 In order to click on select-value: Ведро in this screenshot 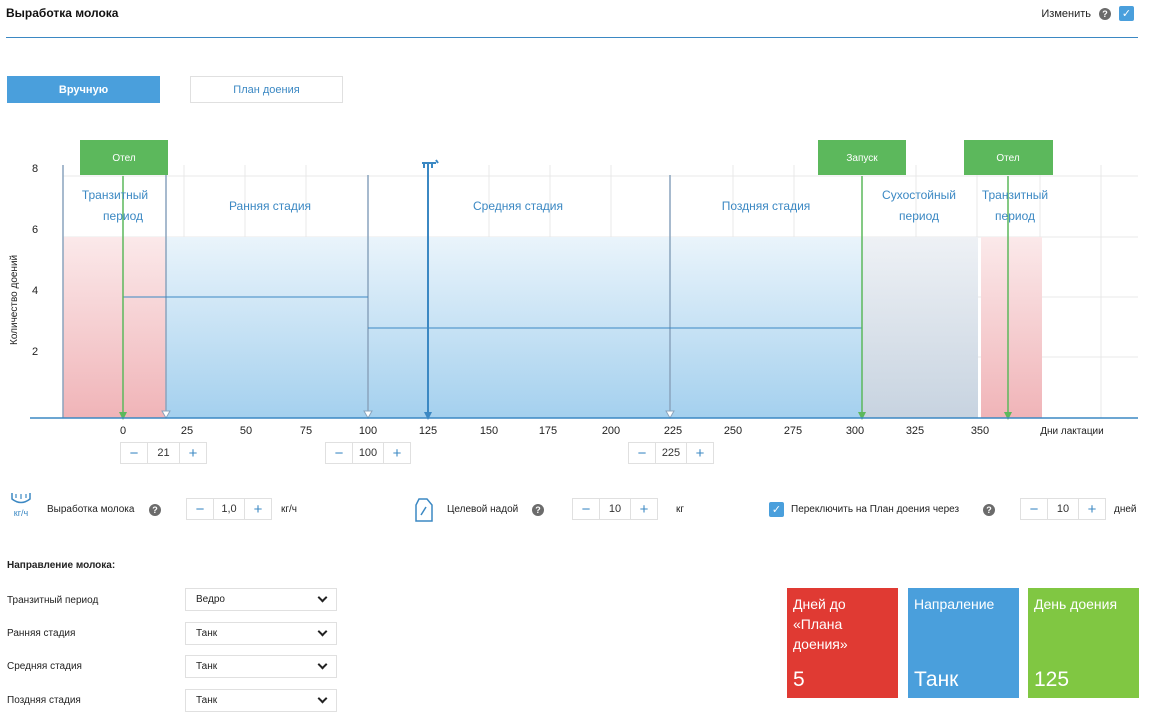, I will do `click(210, 599)`.